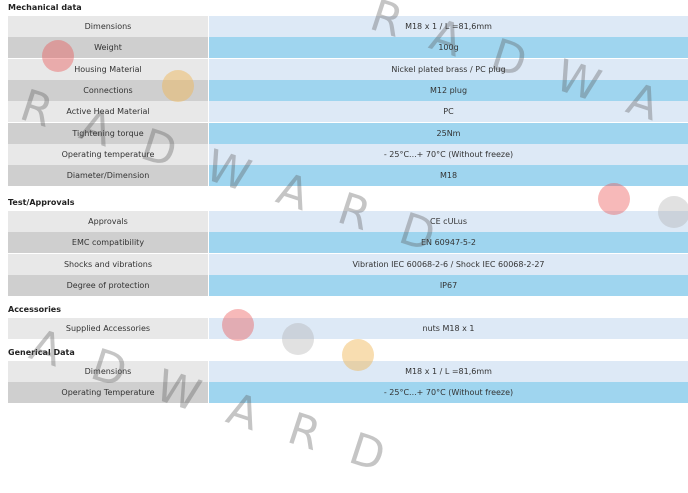 The image size is (688, 493). Describe the element at coordinates (108, 393) in the screenshot. I see `spec-label: Operating Temperature` at that location.